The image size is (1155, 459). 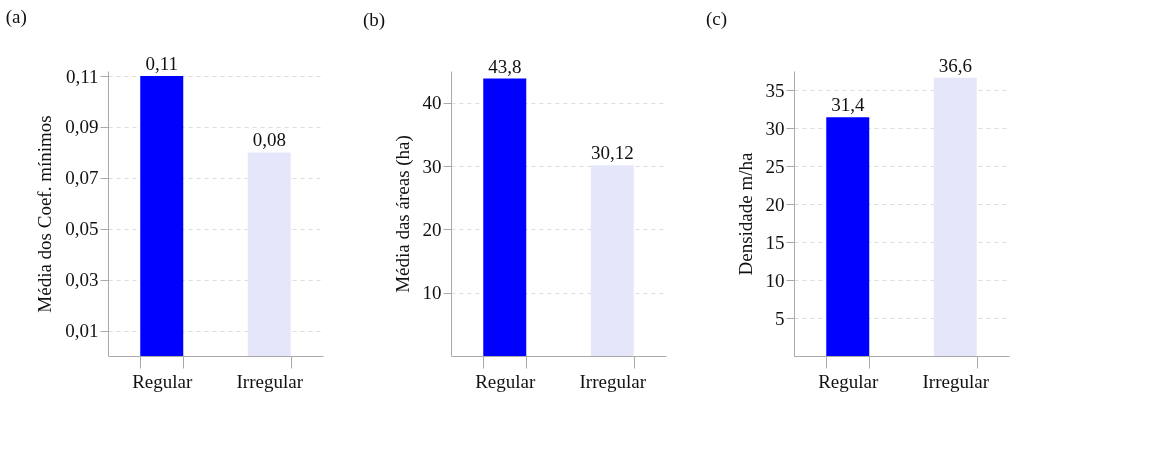 What do you see at coordinates (82, 127) in the screenshot?
I see `y-tick-label: 0,09` at bounding box center [82, 127].